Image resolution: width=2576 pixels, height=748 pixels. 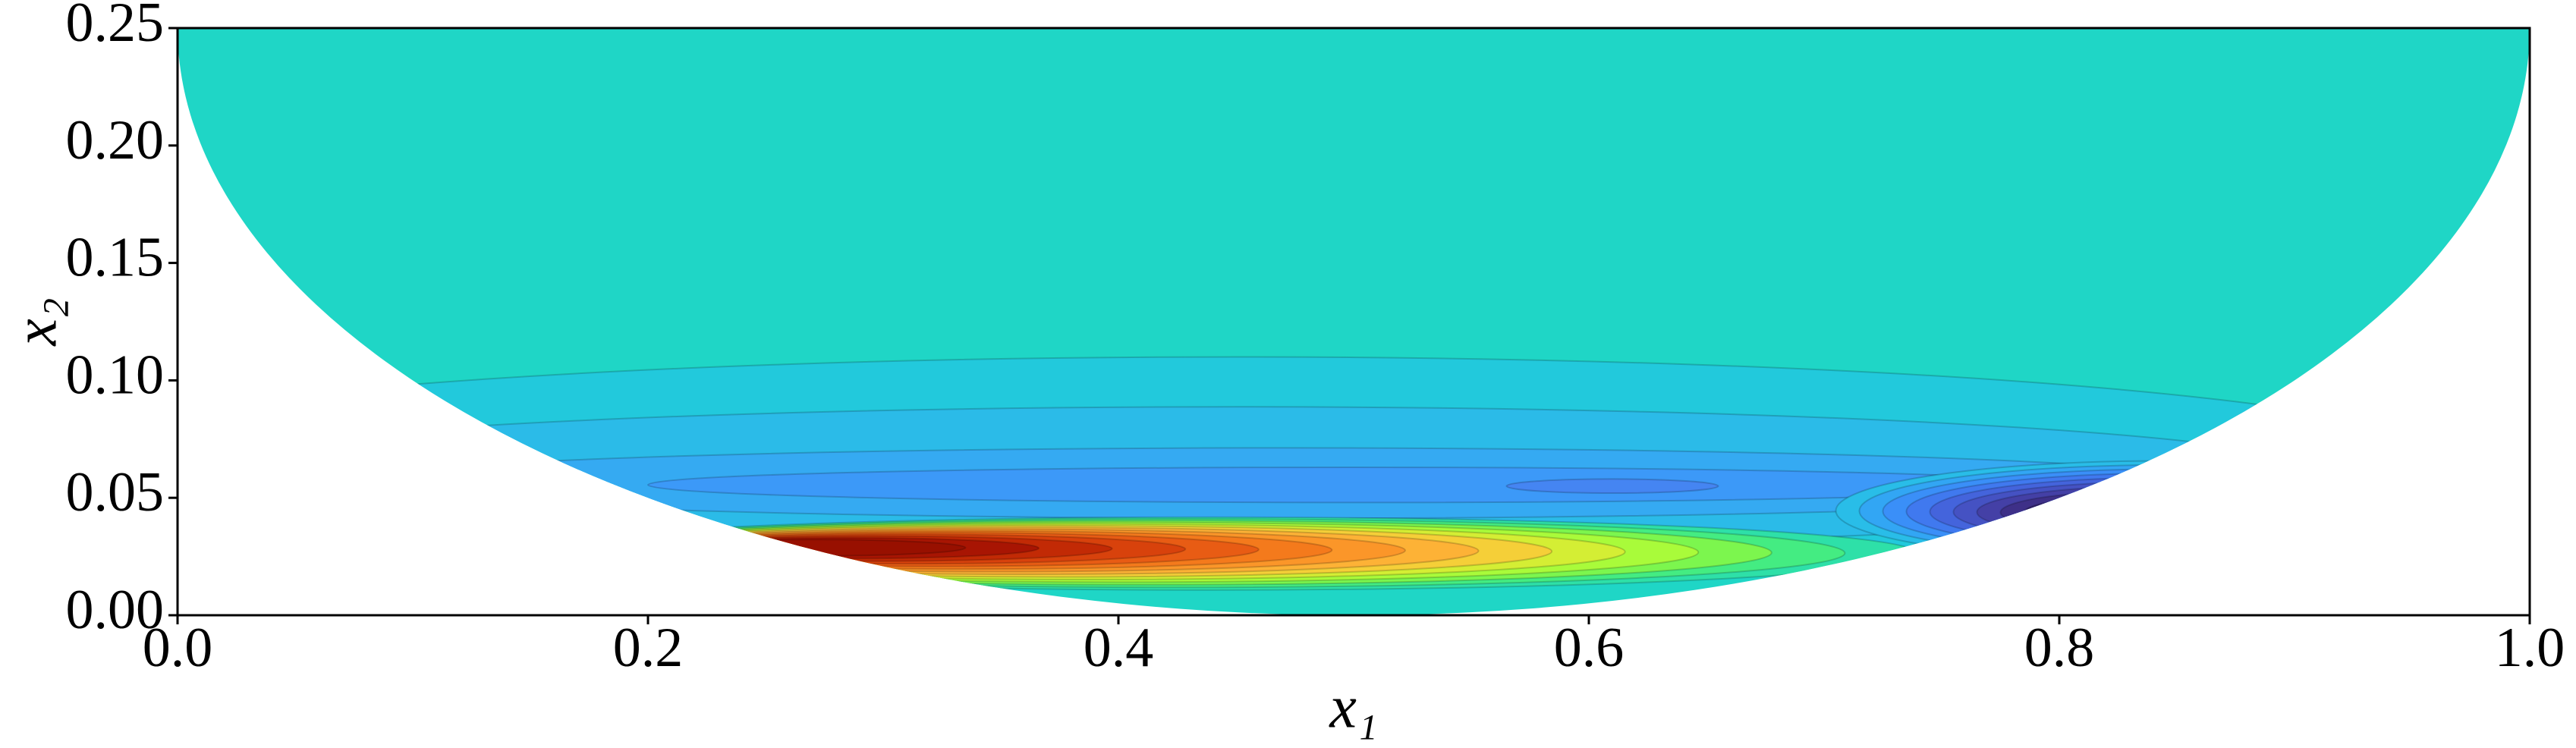 What do you see at coordinates (115, 27) in the screenshot?
I see `y-tick-label: 0.25` at bounding box center [115, 27].